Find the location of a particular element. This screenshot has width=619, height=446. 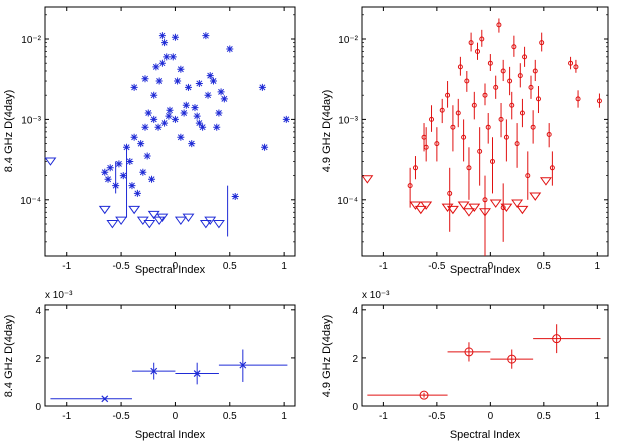

y-axis-label-top-left: 8.4 GHz D(4day) is located at coordinates (9, 131).